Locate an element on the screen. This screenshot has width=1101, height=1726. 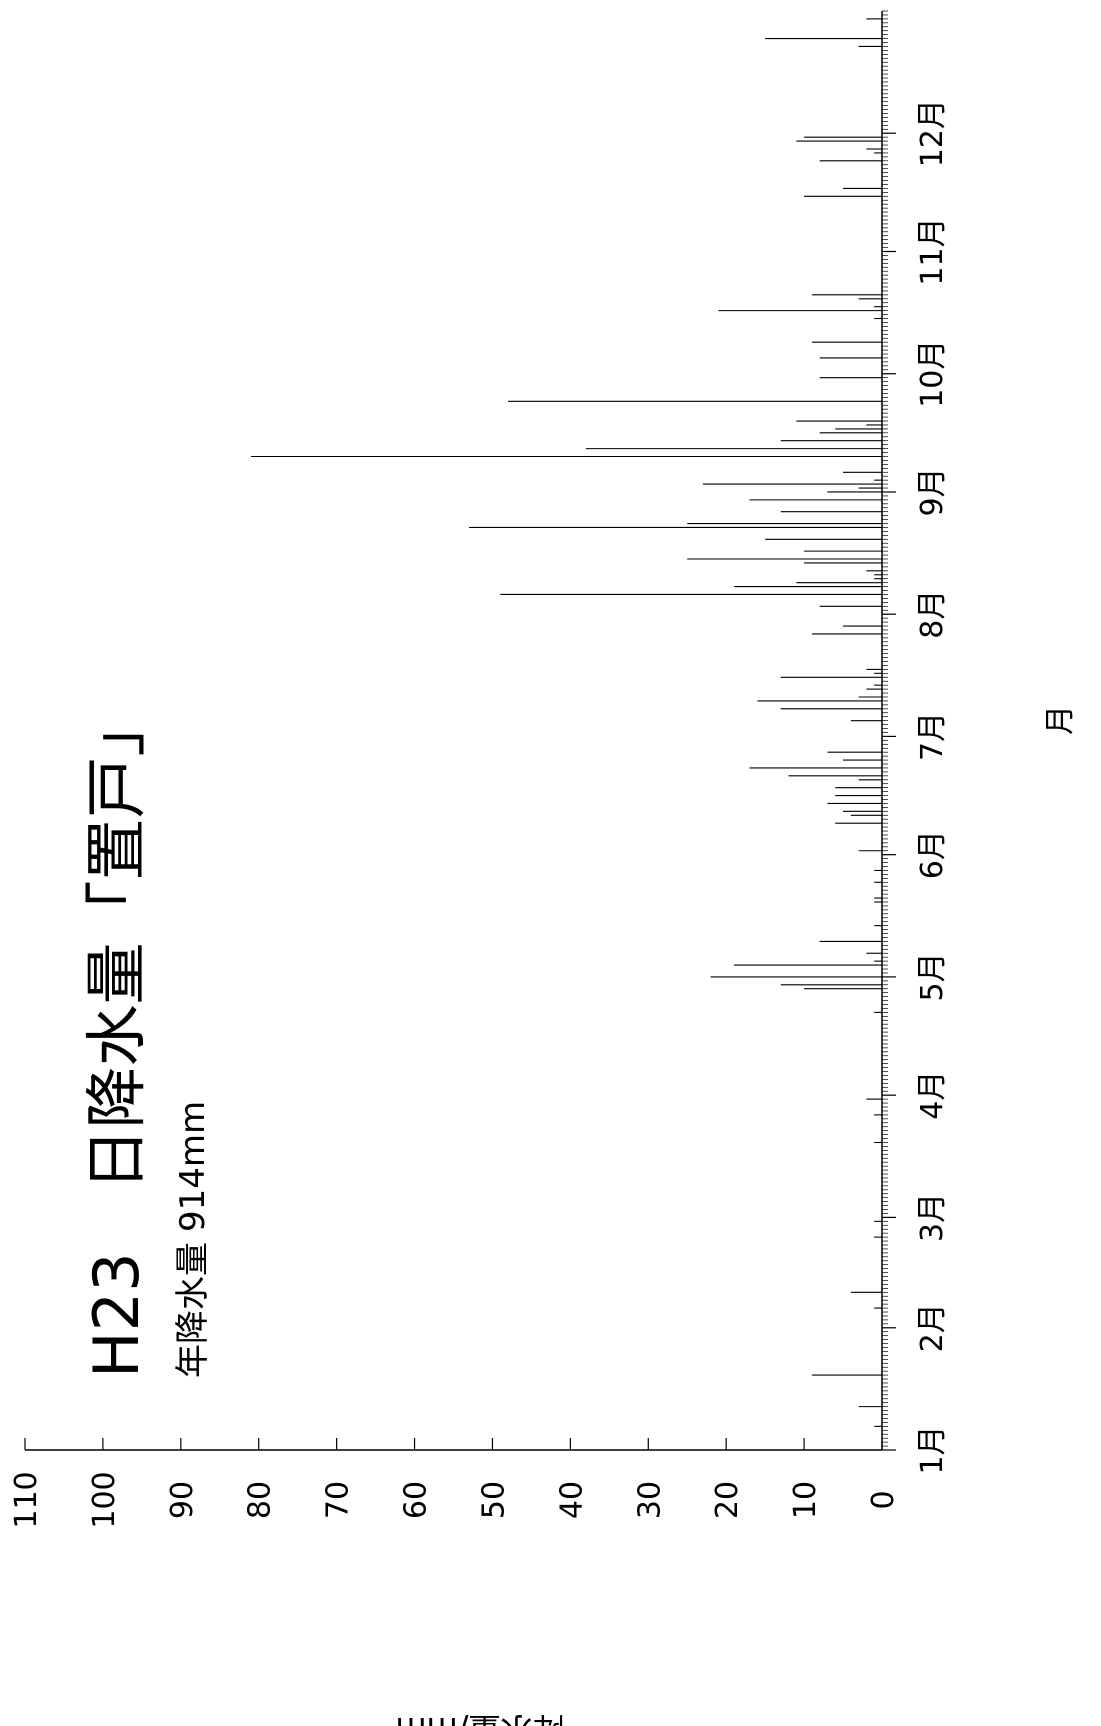
y-tick-label: 80 is located at coordinates (260, 1500).